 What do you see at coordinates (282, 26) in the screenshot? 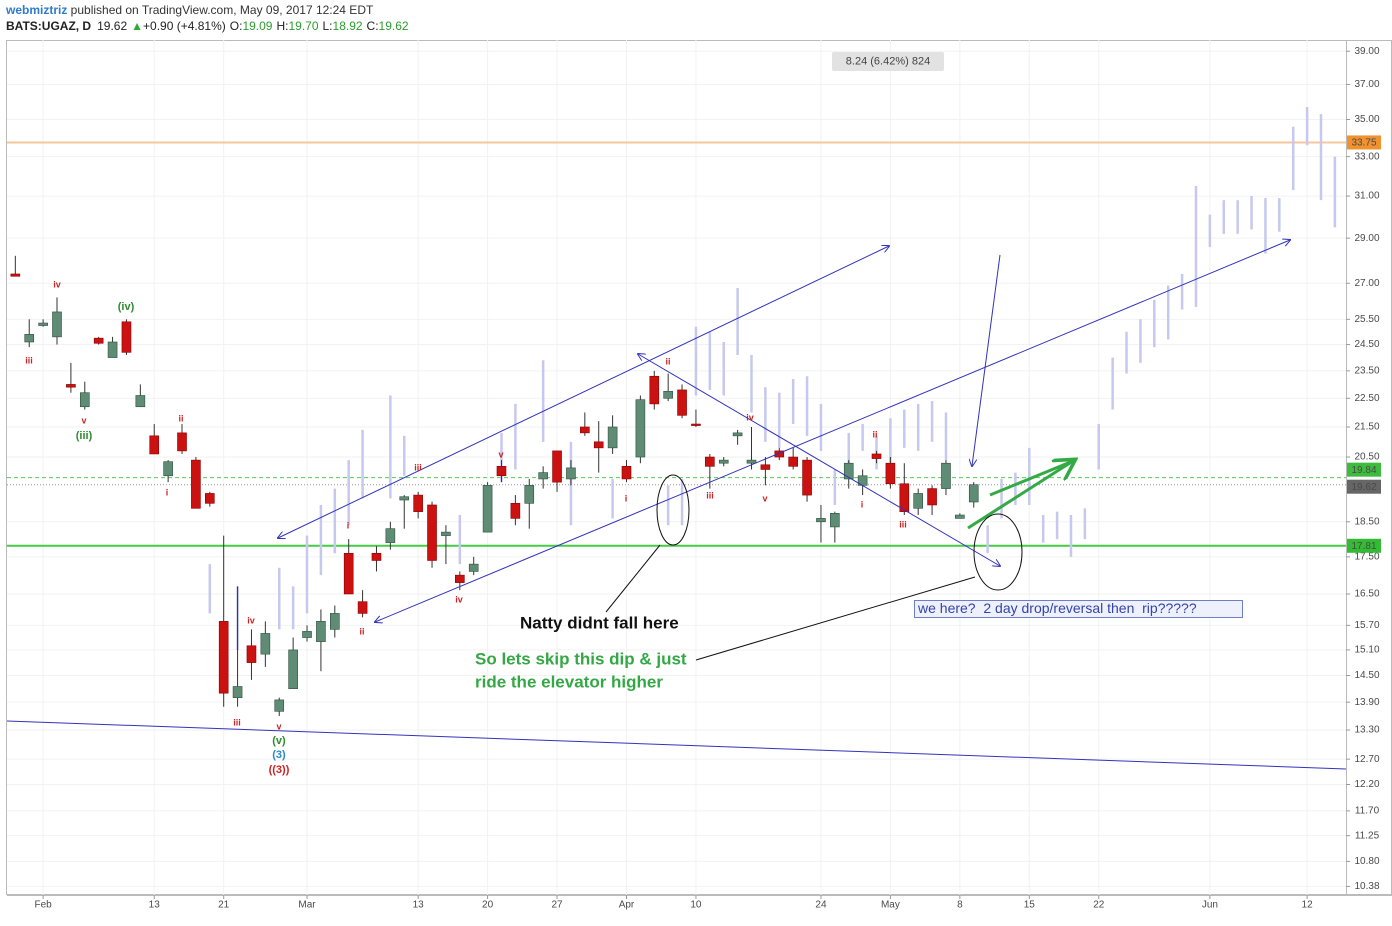
I see `h-label: H:` at bounding box center [282, 26].